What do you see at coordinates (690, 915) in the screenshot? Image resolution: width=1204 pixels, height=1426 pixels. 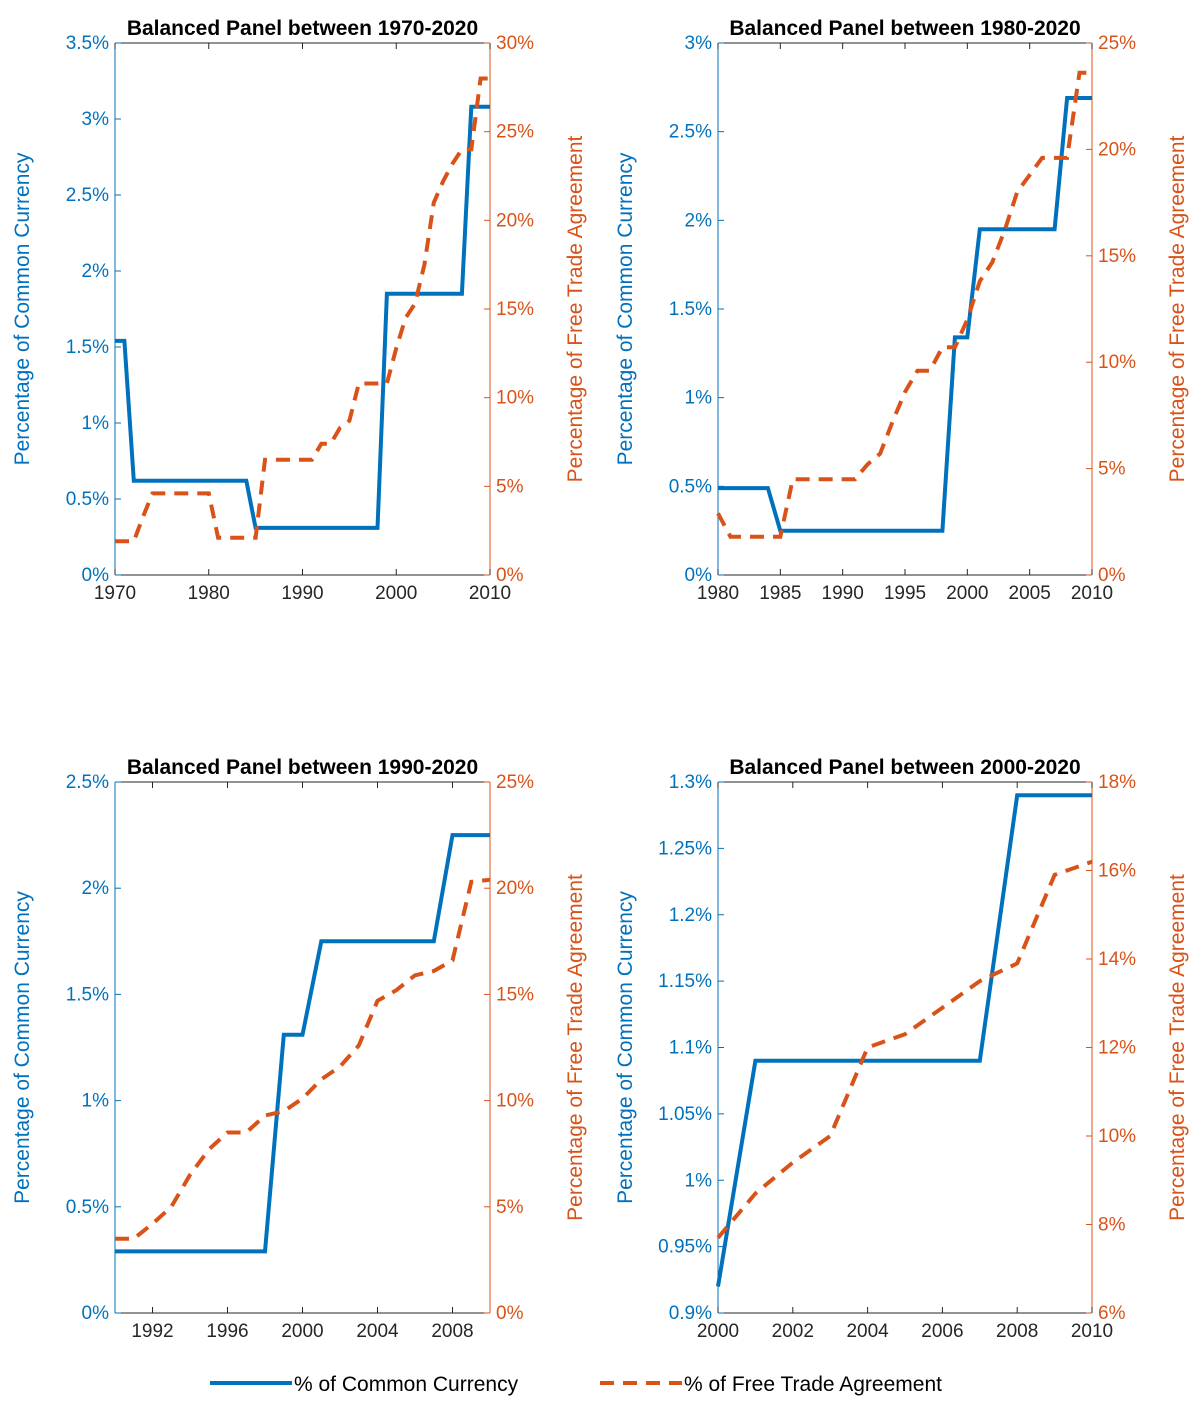 I see `left-y-tick-label: 1.2%` at bounding box center [690, 915].